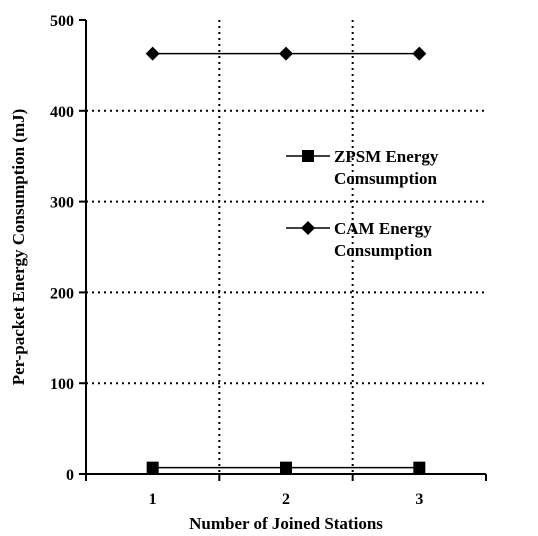 This screenshot has height=536, width=538. What do you see at coordinates (62, 384) in the screenshot?
I see `y-tick-label: 100` at bounding box center [62, 384].